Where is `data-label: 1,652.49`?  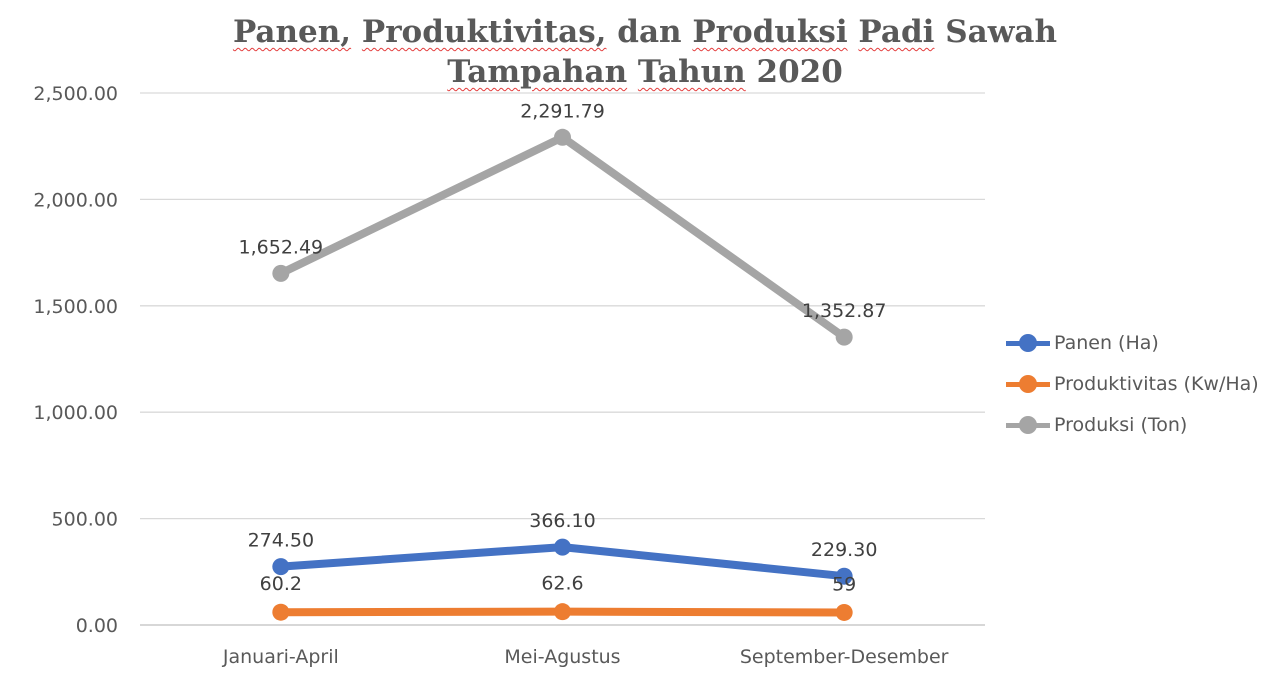 data-label: 1,652.49 is located at coordinates (281, 247).